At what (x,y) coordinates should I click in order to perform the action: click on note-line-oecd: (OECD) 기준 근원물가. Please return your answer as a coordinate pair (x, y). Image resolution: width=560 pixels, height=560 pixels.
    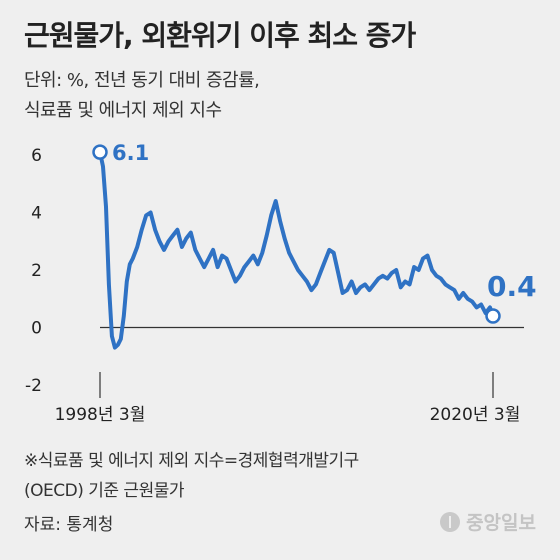
    Looking at the image, I should click on (104, 491).